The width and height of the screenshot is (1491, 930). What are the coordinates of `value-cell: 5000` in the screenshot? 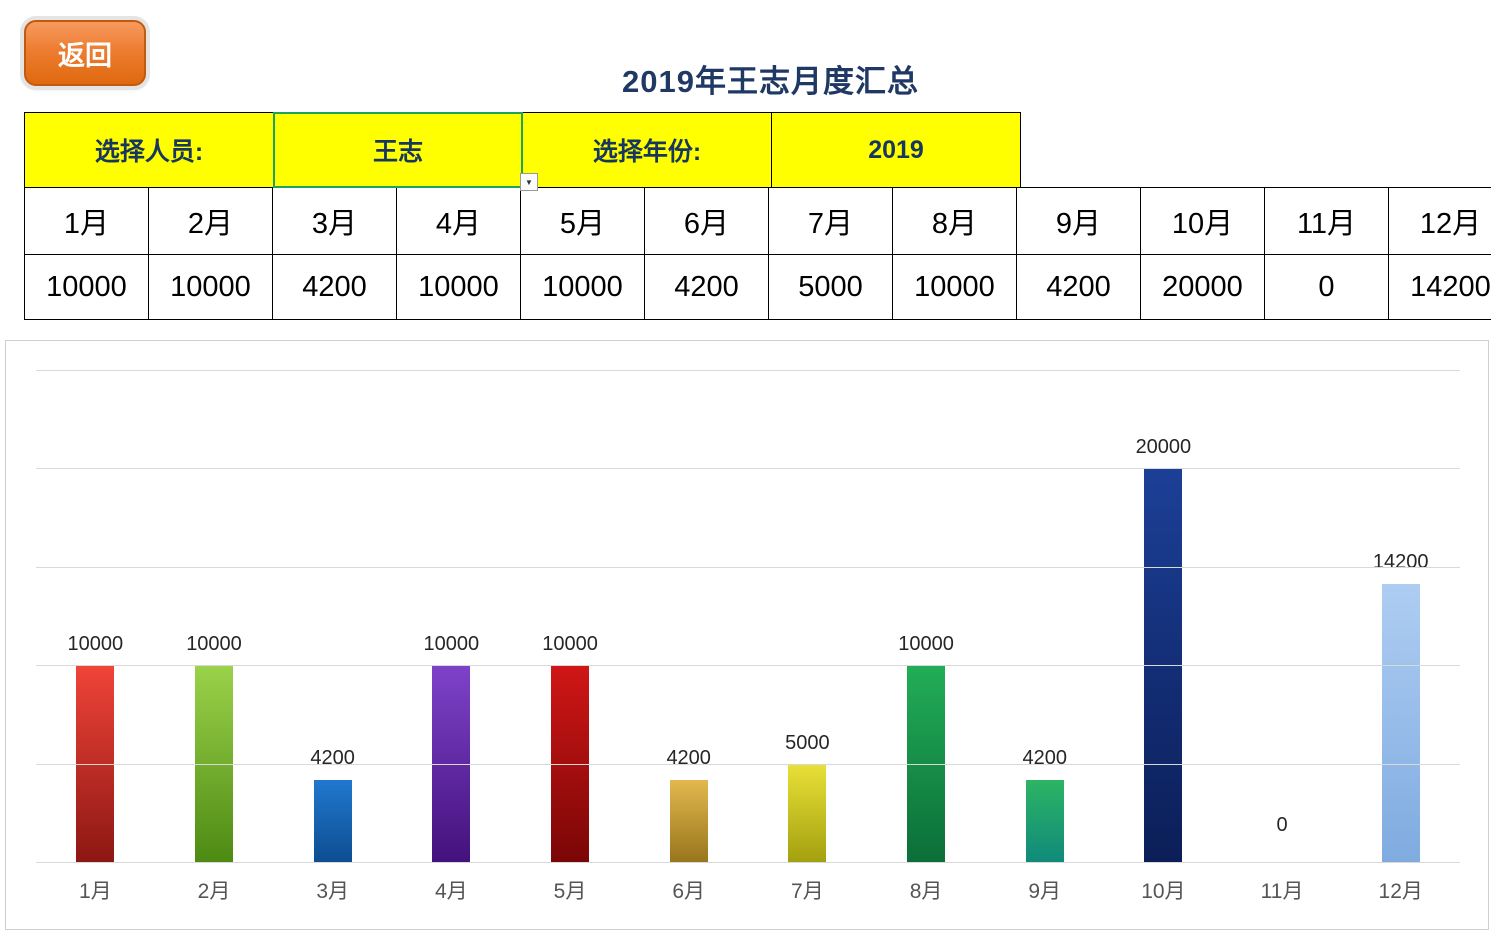 It's located at (830, 287).